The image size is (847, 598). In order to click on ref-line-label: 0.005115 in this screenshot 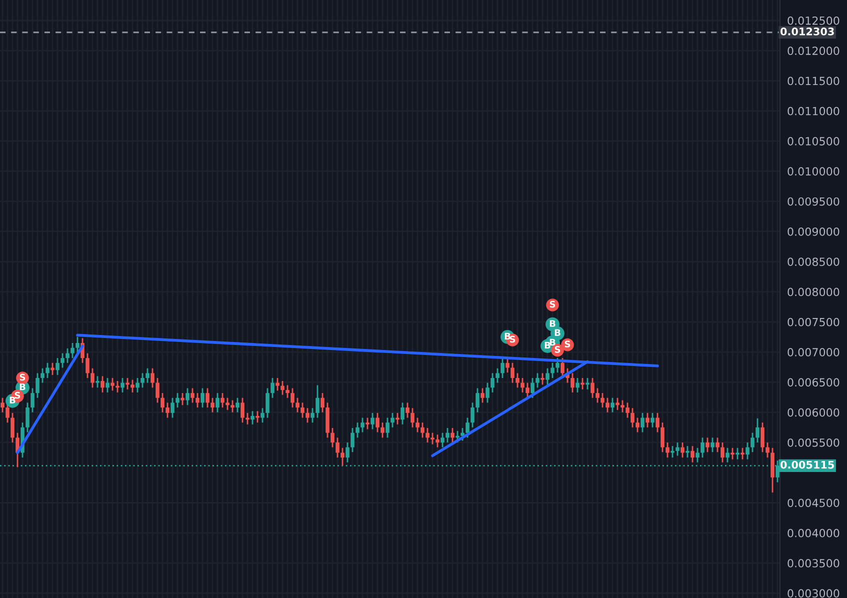, I will do `click(807, 464)`.